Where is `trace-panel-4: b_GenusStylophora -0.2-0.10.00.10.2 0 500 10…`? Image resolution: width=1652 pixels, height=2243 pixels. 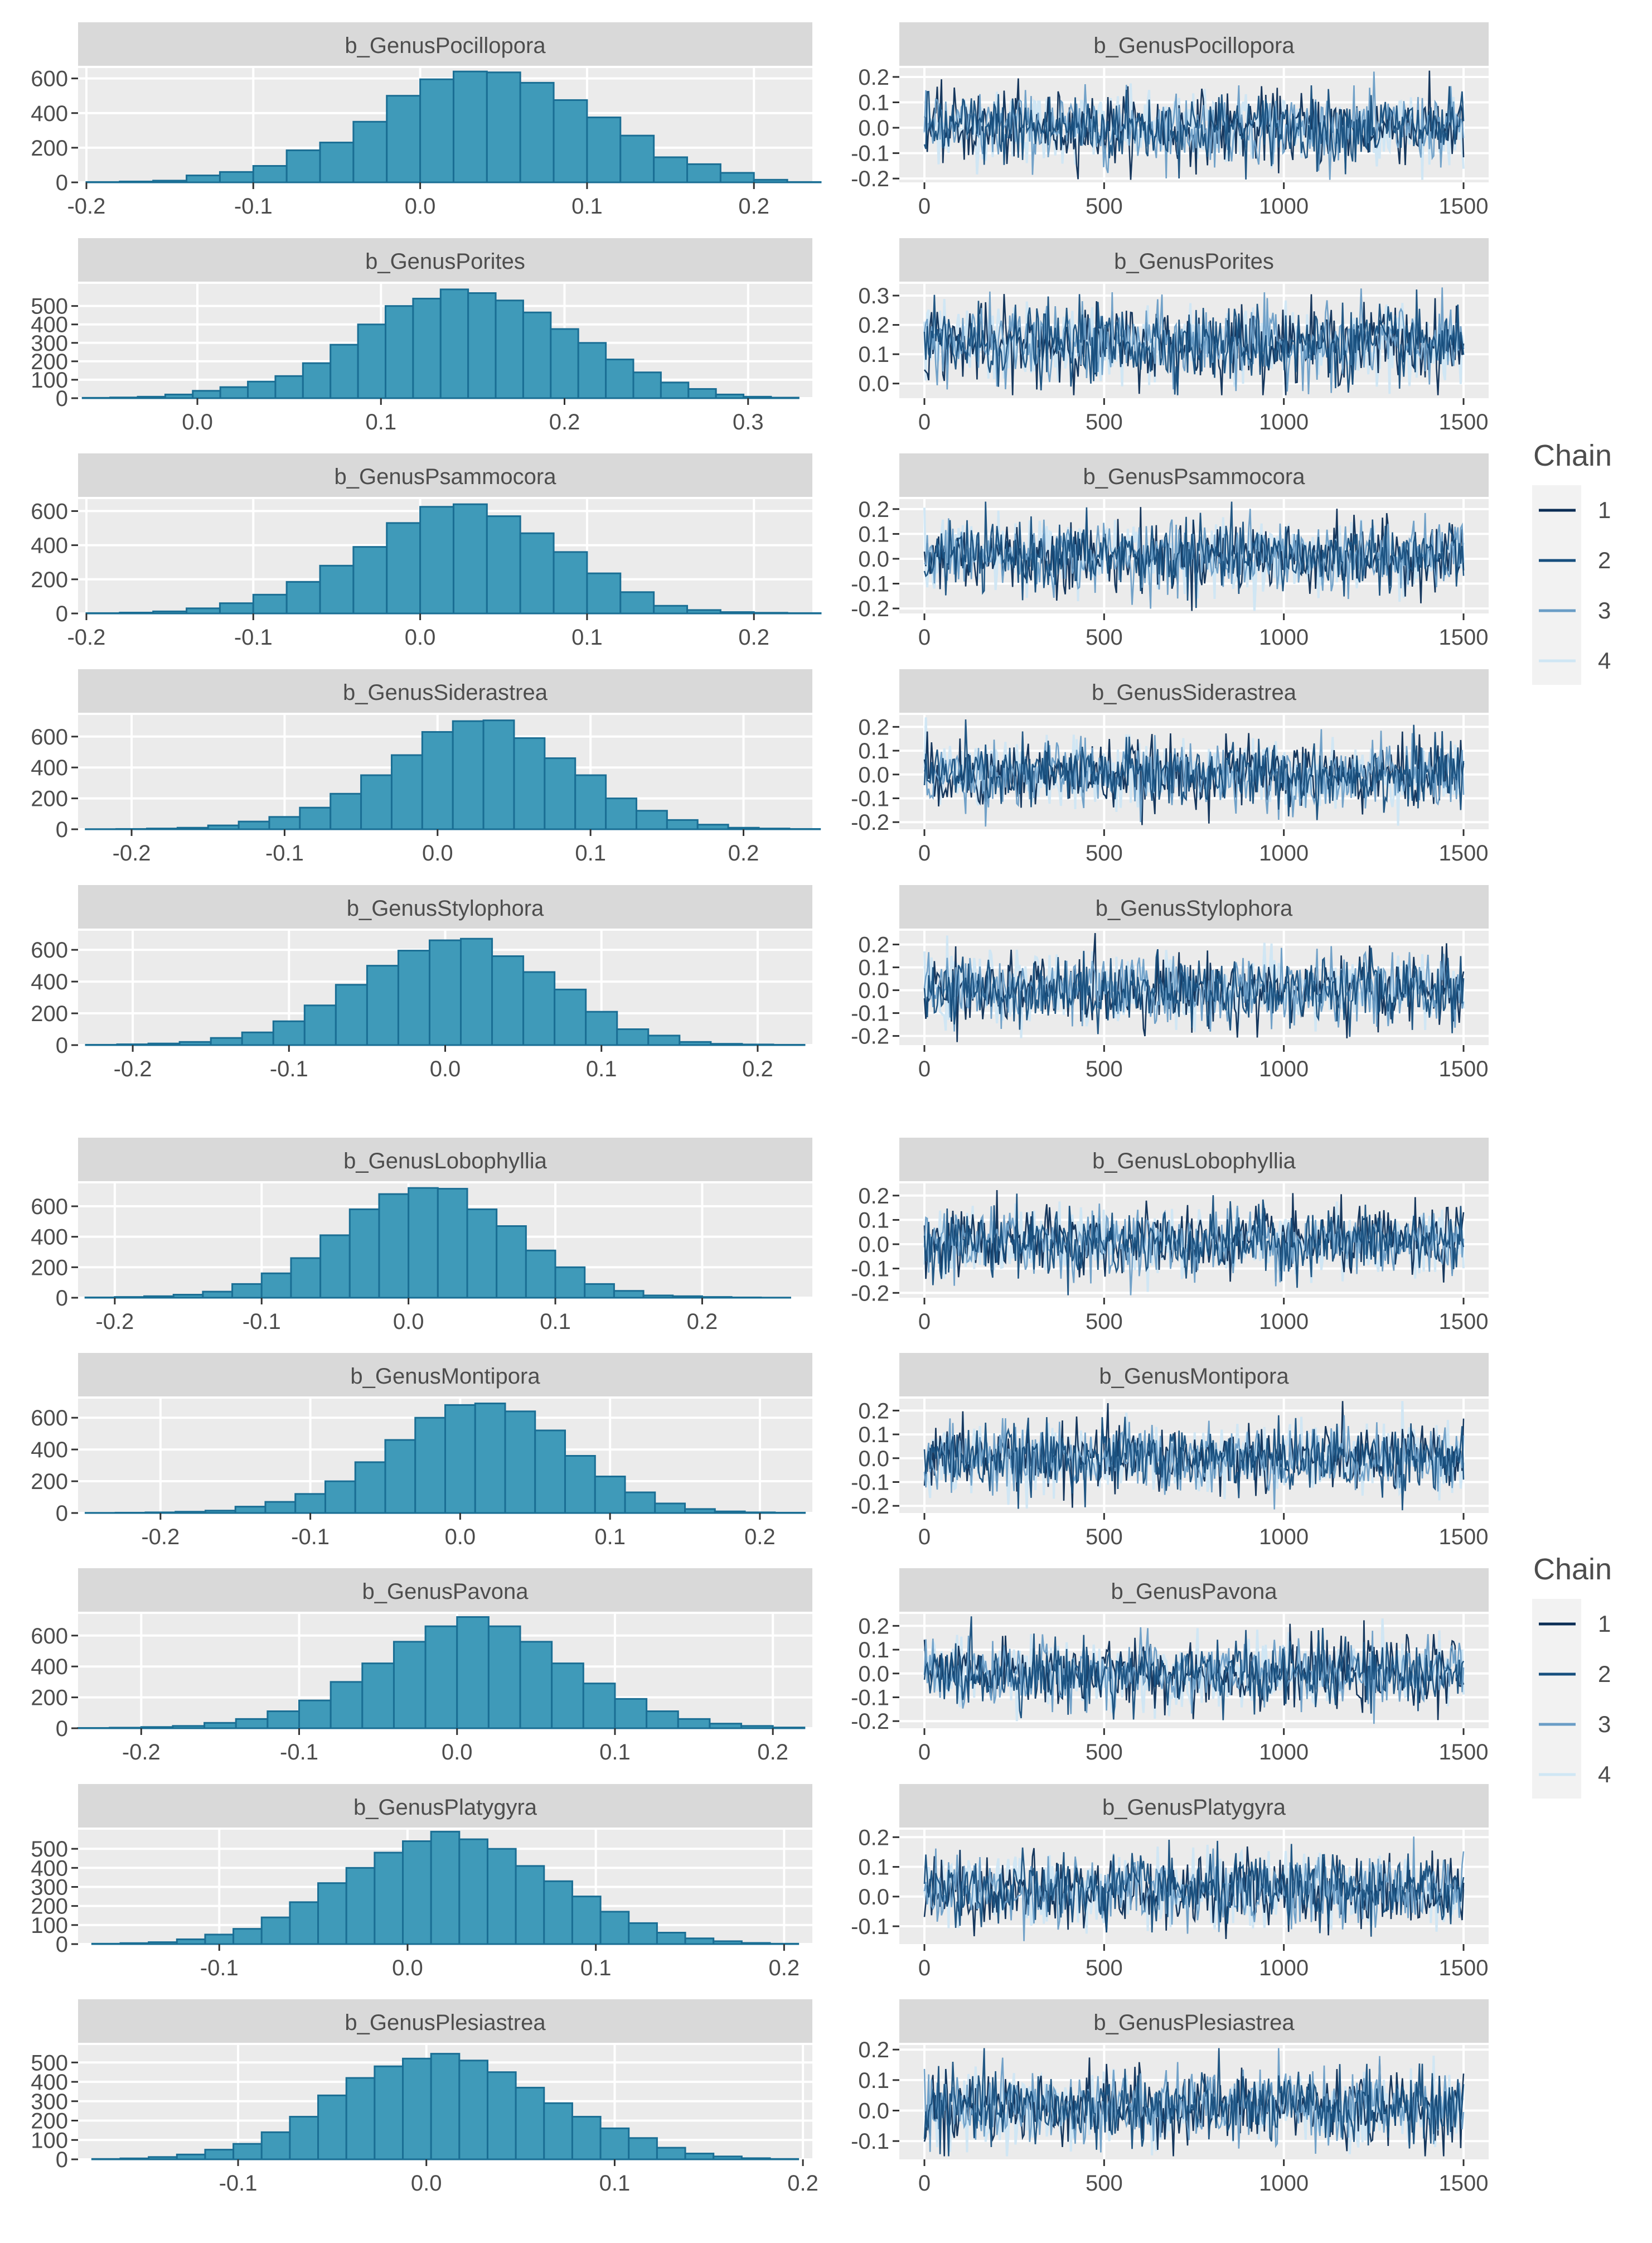 trace-panel-4: b_GenusStylophora -0.2-0.10.00.10.2 0 500 10… is located at coordinates (1170, 983).